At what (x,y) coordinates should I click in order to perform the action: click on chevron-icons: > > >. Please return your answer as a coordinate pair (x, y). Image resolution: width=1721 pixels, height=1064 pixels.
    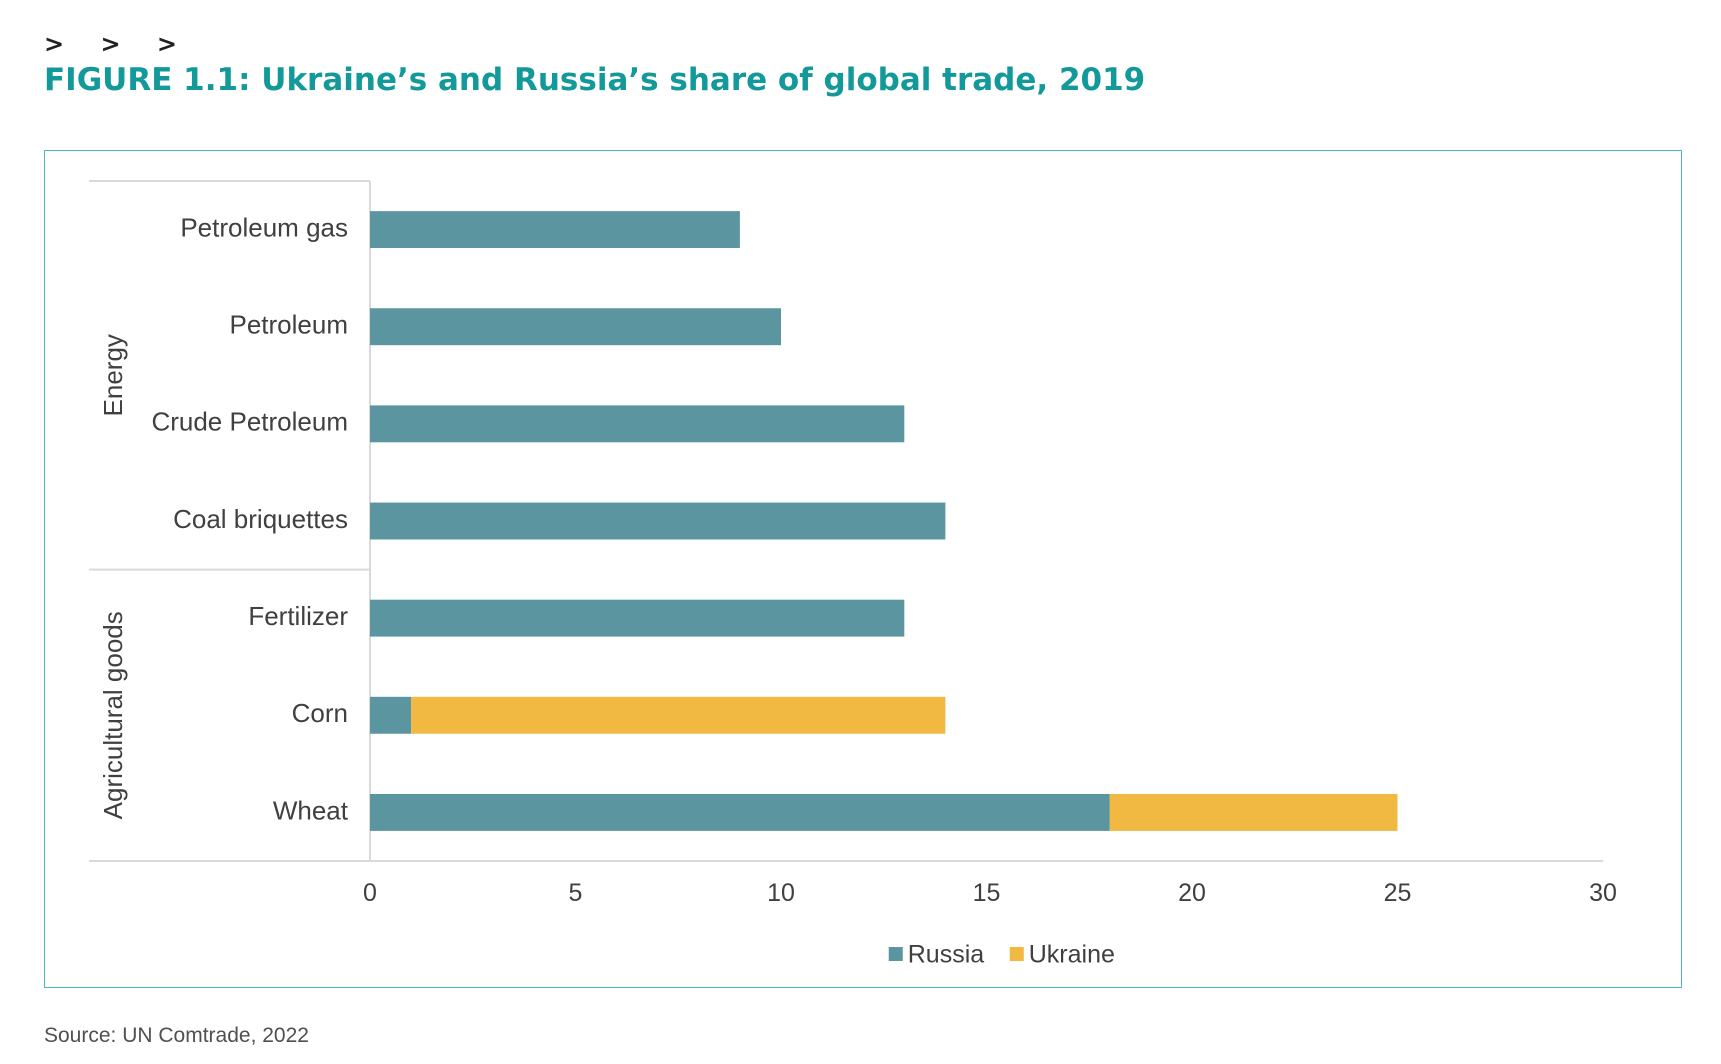
    Looking at the image, I should click on (118, 44).